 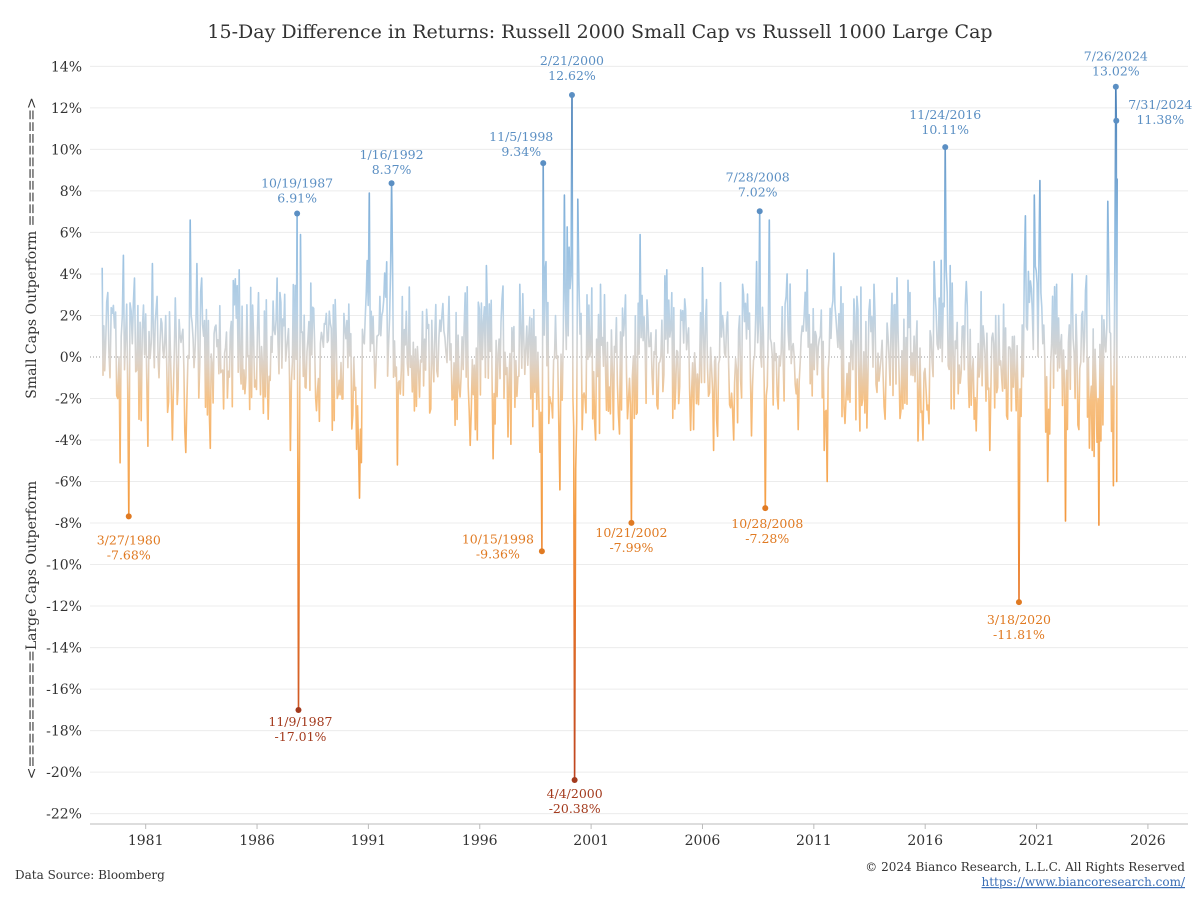 I want to click on x-tick-label: 2011, so click(x=814, y=841).